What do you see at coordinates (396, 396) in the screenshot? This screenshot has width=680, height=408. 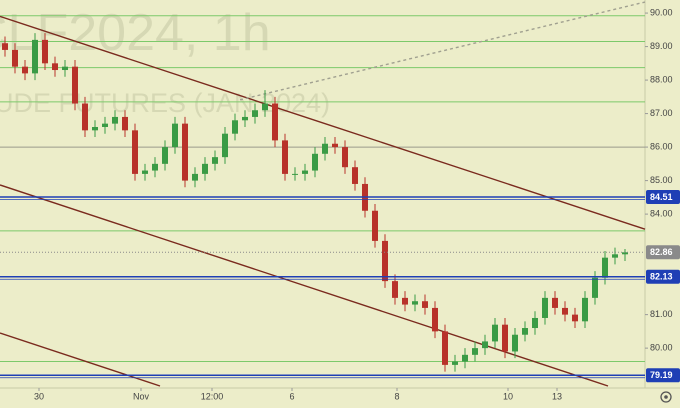 I see `x-tick-label: 8` at bounding box center [396, 396].